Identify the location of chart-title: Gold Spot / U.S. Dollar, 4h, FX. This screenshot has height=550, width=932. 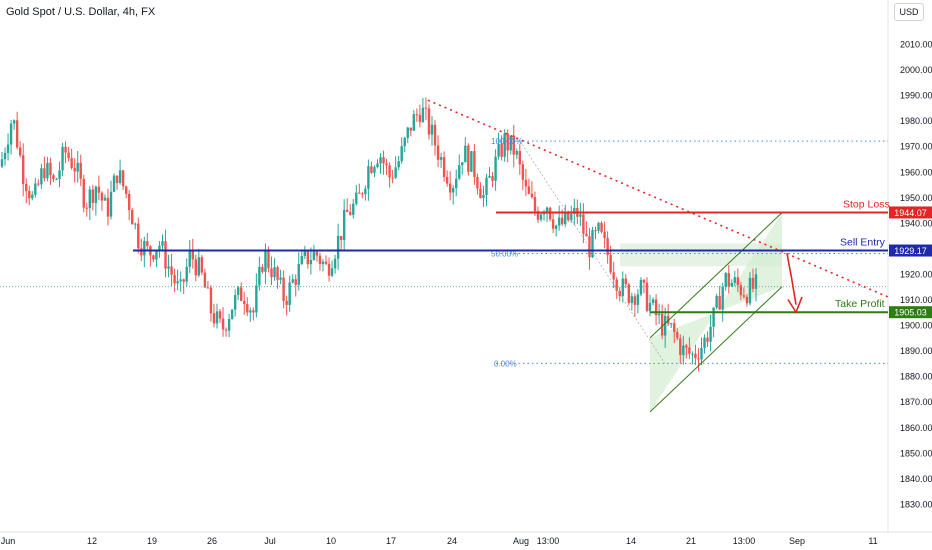
(81, 12).